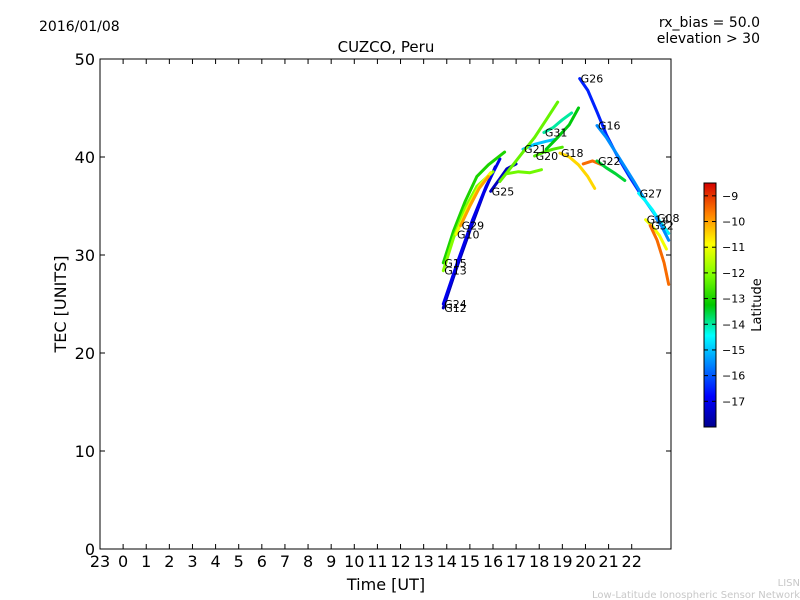  What do you see at coordinates (668, 218) in the screenshot?
I see `series-label-g08: G08` at bounding box center [668, 218].